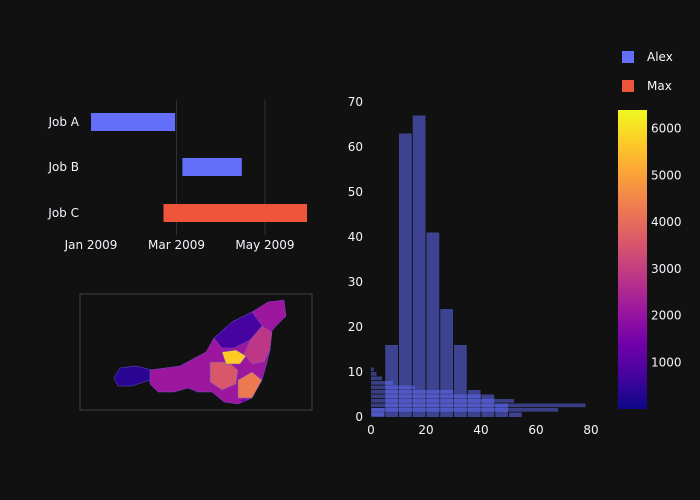  Describe the element at coordinates (355, 327) in the screenshot. I see `hist-y-tick-label: 20` at that location.